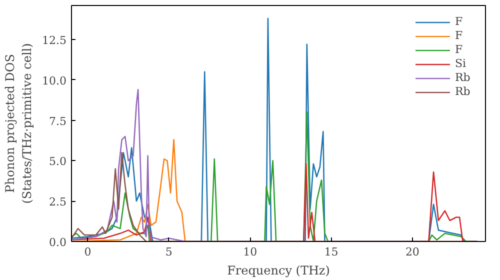  Describe the element at coordinates (58, 161) in the screenshot. I see `y-tick-label: 5.0` at that location.